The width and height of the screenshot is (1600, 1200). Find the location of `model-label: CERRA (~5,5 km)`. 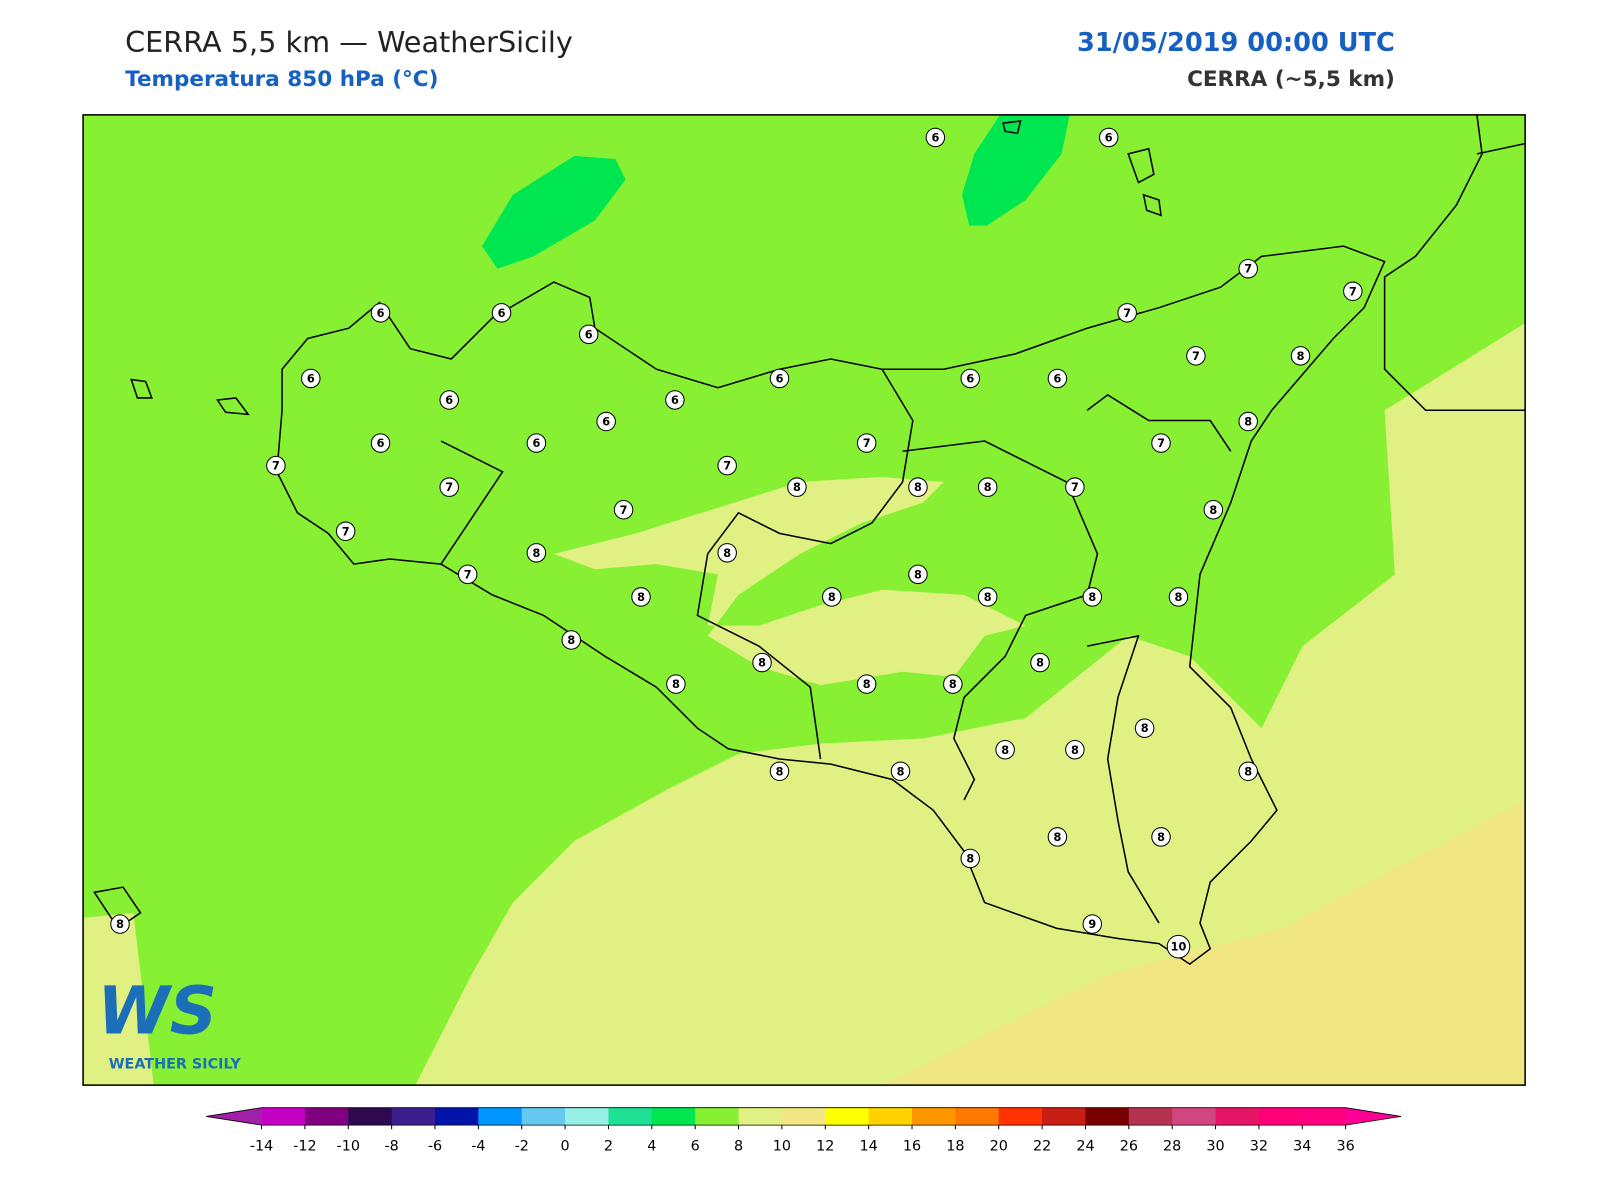

model-label: CERRA (~5,5 km) is located at coordinates (1291, 79).